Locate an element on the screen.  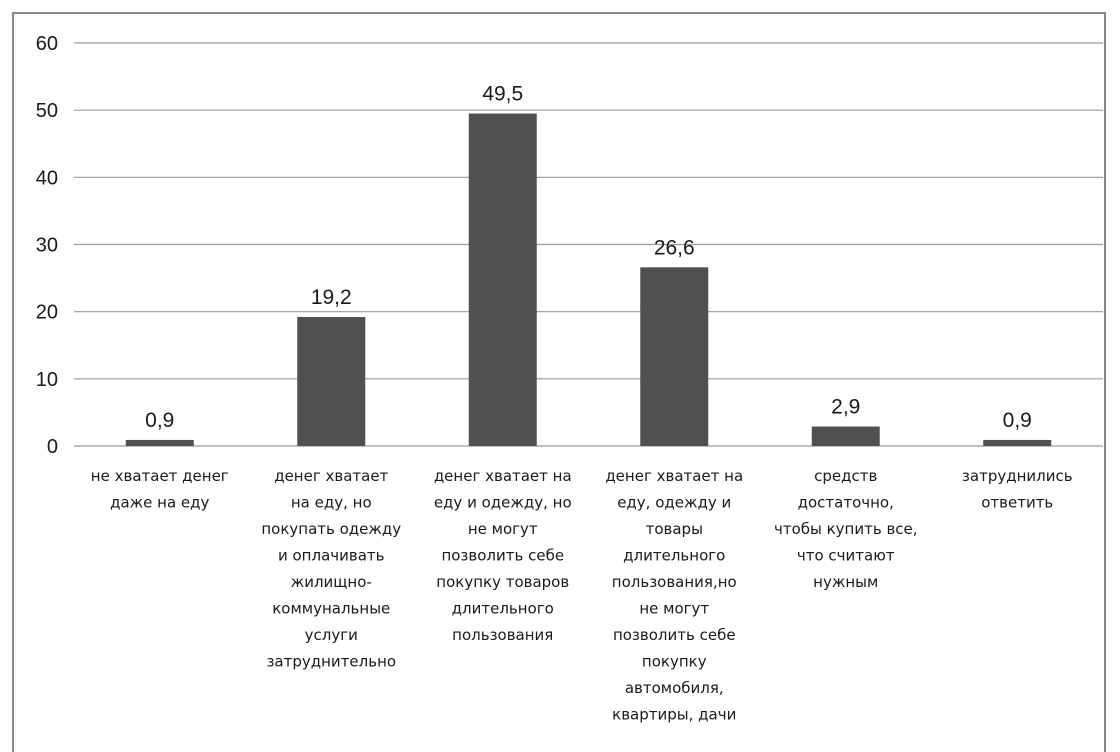
y-tick-label: 60 is located at coordinates (47, 44).